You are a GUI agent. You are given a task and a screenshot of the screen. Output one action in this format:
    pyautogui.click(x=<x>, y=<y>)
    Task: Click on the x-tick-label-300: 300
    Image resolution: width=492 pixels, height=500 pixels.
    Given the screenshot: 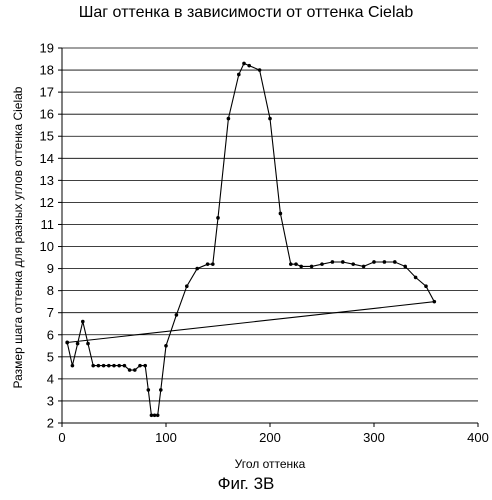 What is the action you would take?
    pyautogui.click(x=374, y=437)
    